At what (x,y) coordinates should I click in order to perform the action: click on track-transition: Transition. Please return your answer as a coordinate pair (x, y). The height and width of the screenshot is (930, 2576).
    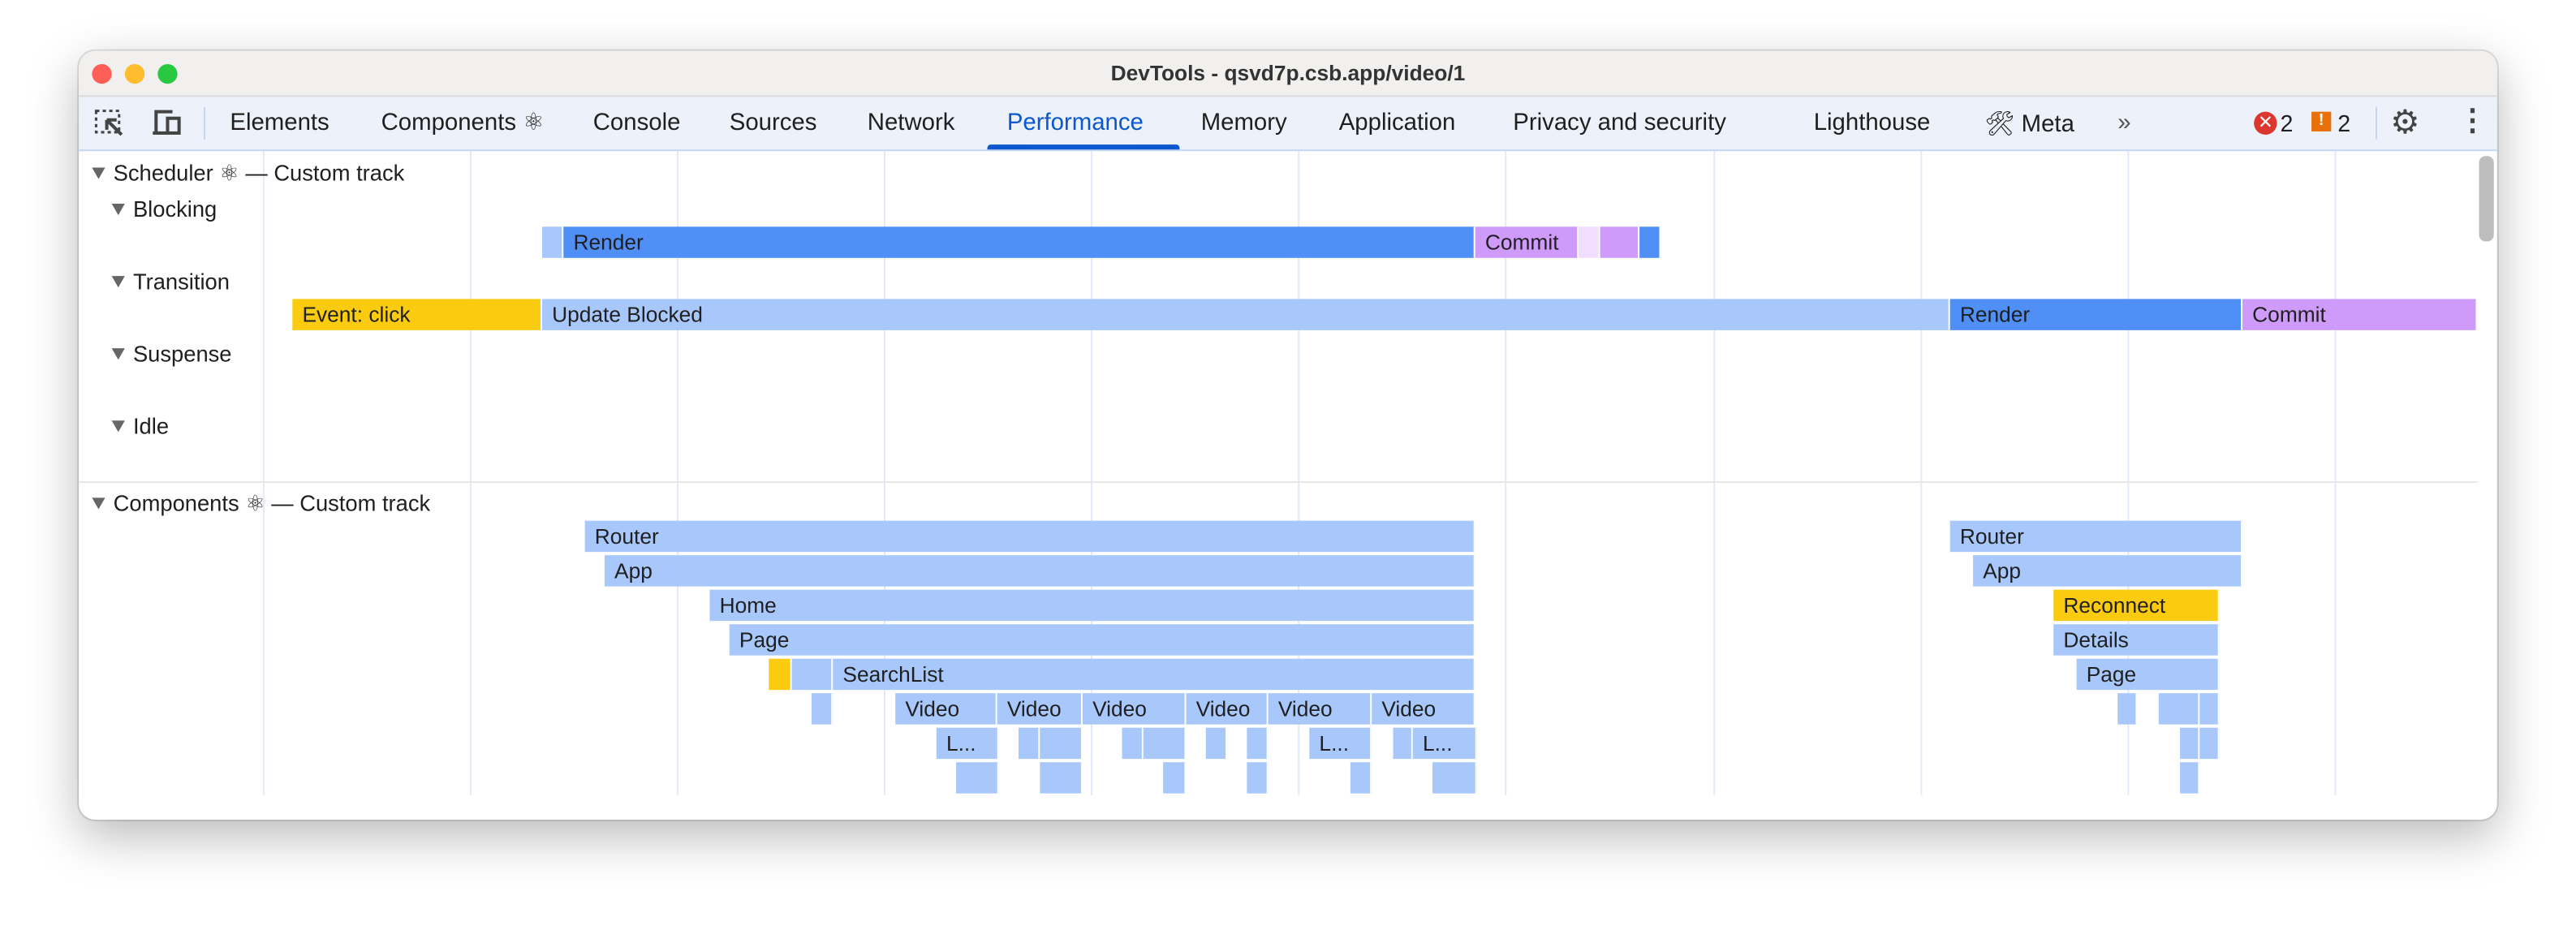
    Looking at the image, I should click on (171, 282).